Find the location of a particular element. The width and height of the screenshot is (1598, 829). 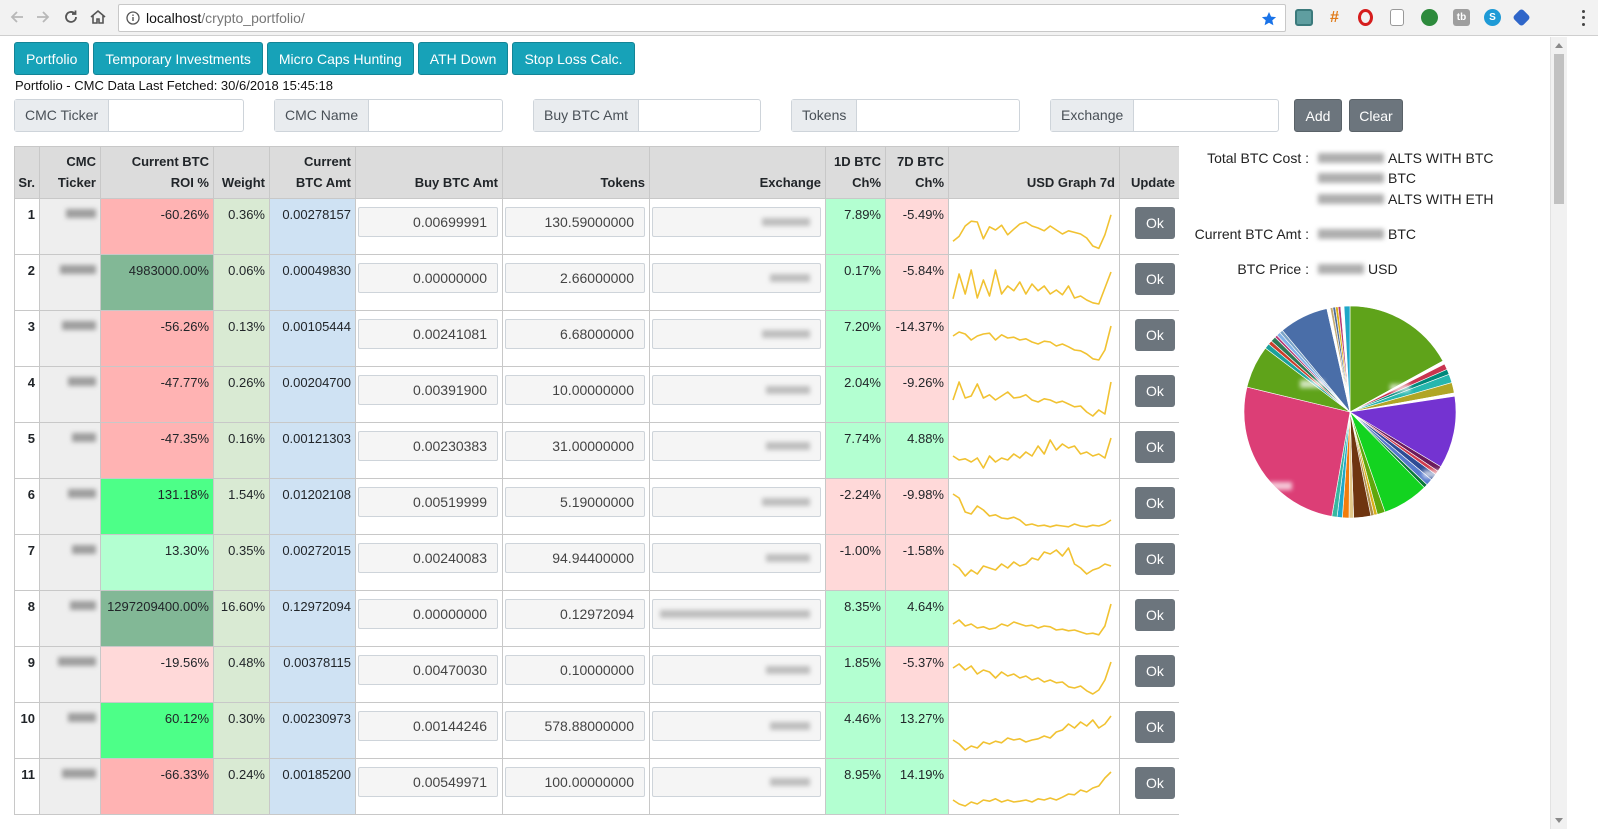

reload-icon is located at coordinates (71, 17).